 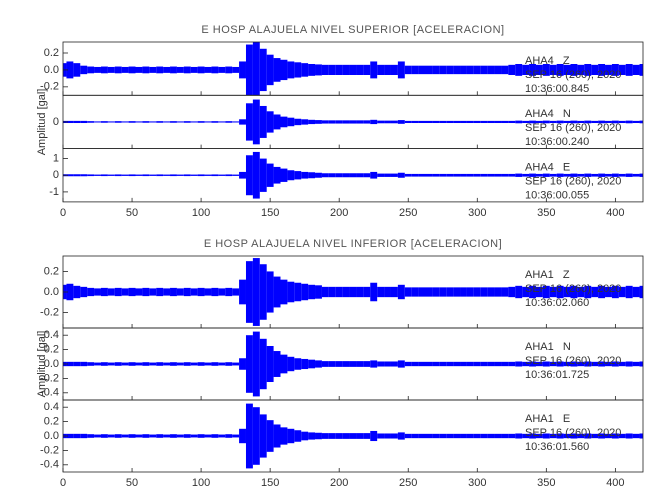 I want to click on x-tick-label: 400, so click(x=615, y=483).